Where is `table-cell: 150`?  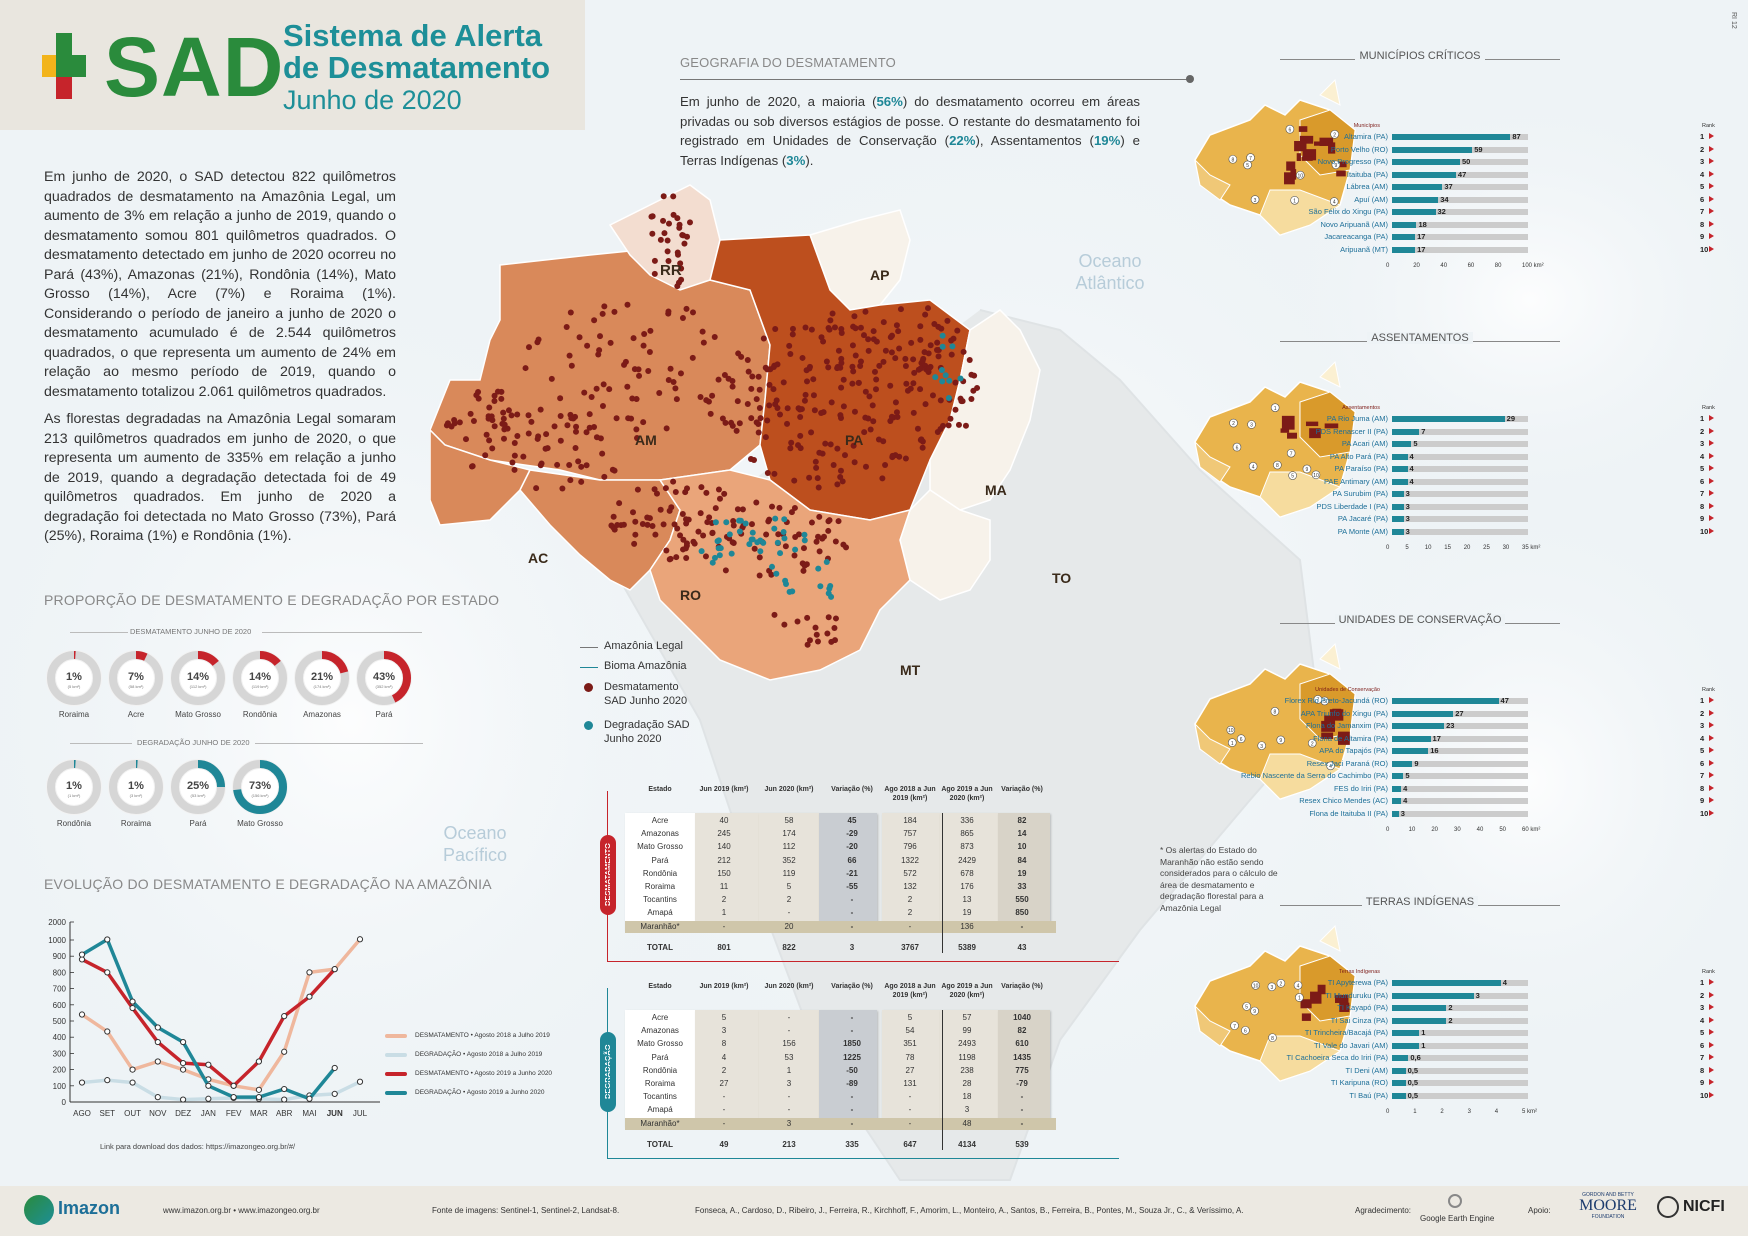
table-cell: 150 is located at coordinates (724, 873).